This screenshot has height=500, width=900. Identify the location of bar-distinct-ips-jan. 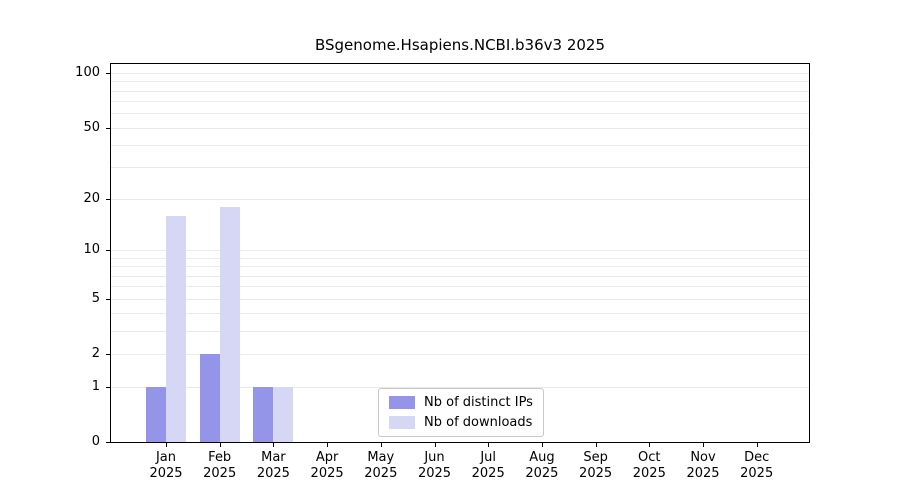
(156, 414).